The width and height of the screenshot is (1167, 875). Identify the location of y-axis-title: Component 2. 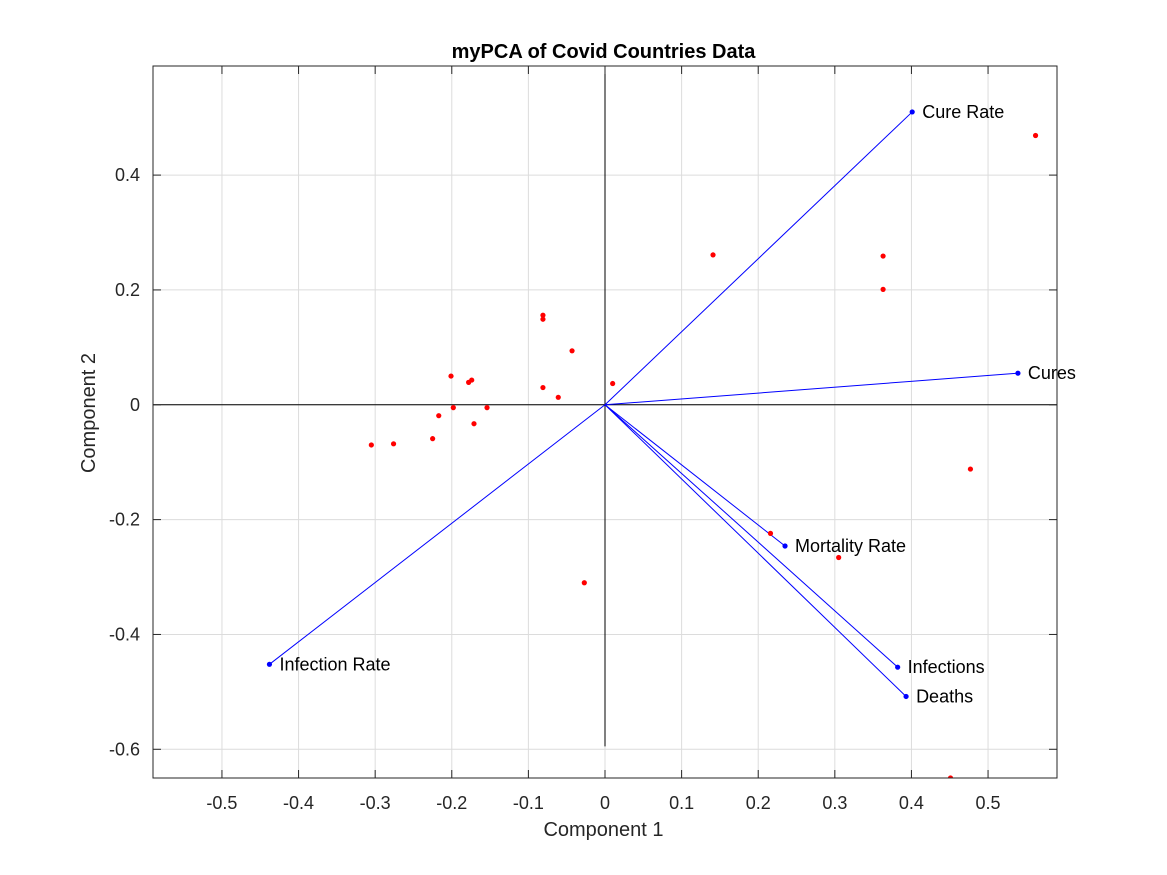
(89, 413).